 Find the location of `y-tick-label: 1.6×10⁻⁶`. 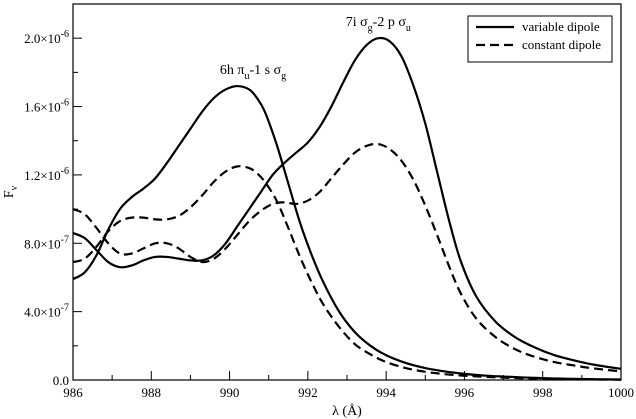

y-tick-label: 1.6×10⁻⁶ is located at coordinates (46, 106).